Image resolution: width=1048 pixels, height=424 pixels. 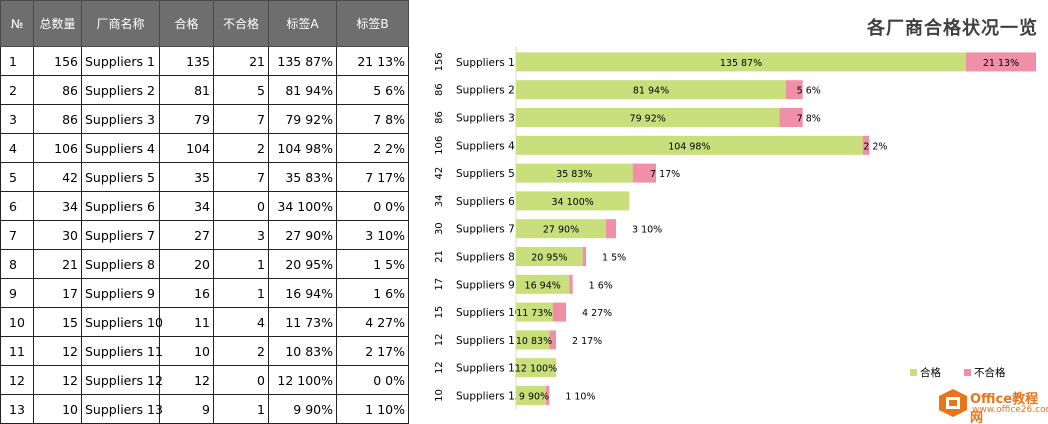 I want to click on cell-supplier: Suppliers 3, so click(x=120, y=119).